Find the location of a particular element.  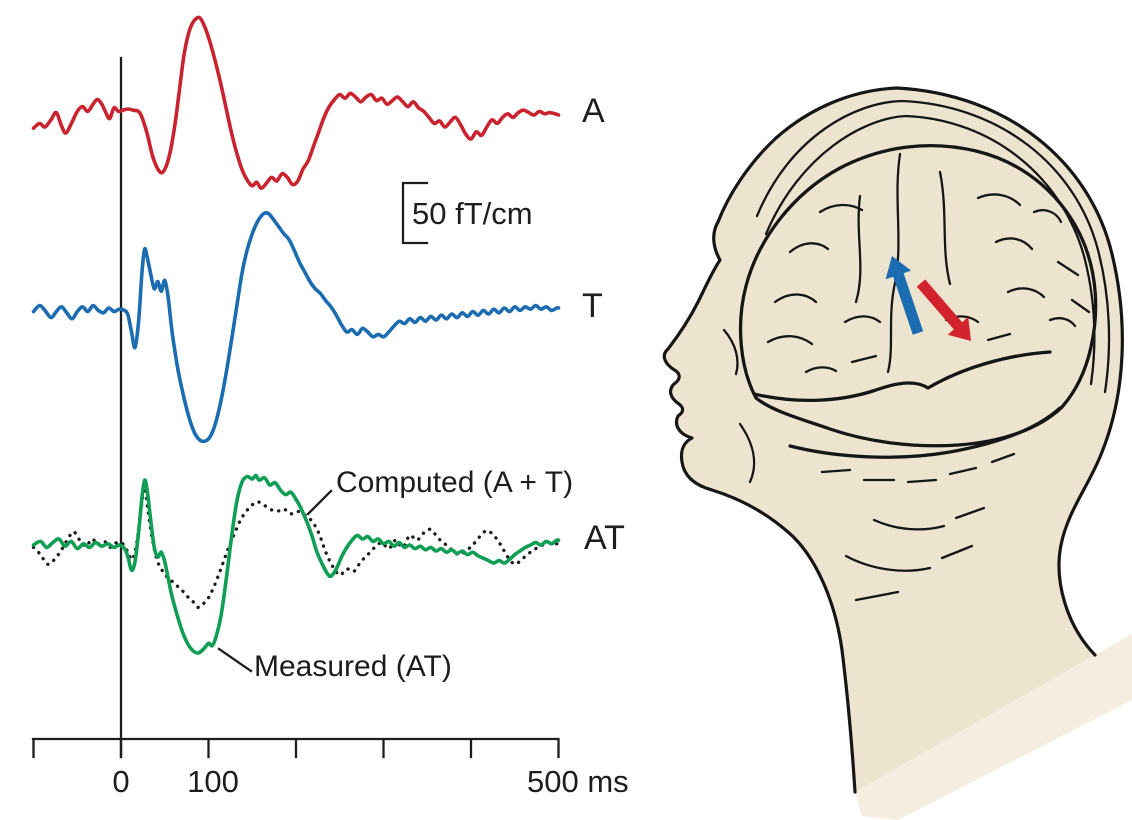

blue-dipole-arrow is located at coordinates (904, 295).